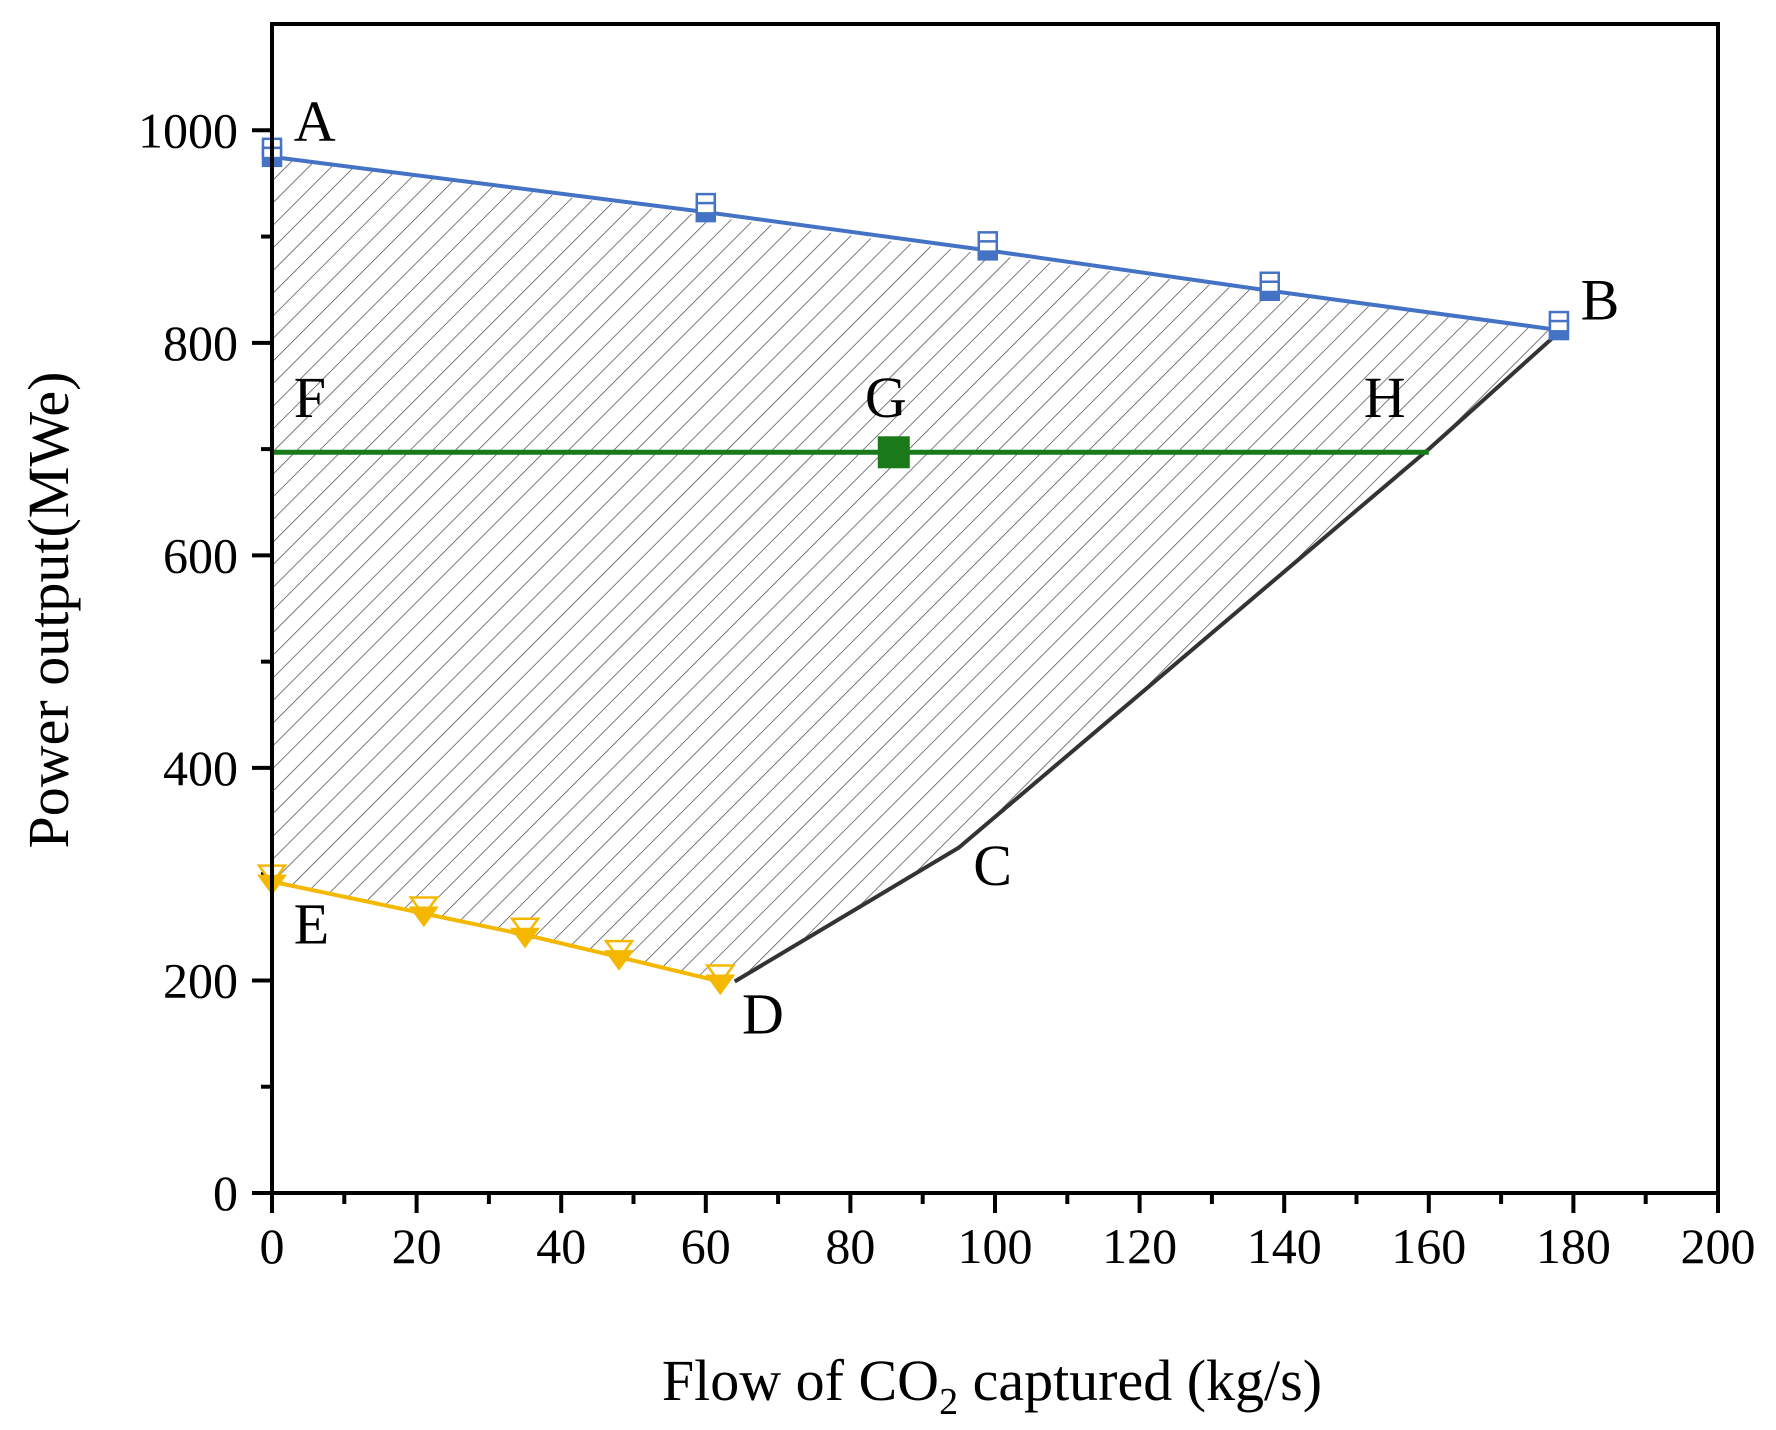  Describe the element at coordinates (1140, 1380) in the screenshot. I see `x-axis-title-suffix: captured (kg/s)` at that location.